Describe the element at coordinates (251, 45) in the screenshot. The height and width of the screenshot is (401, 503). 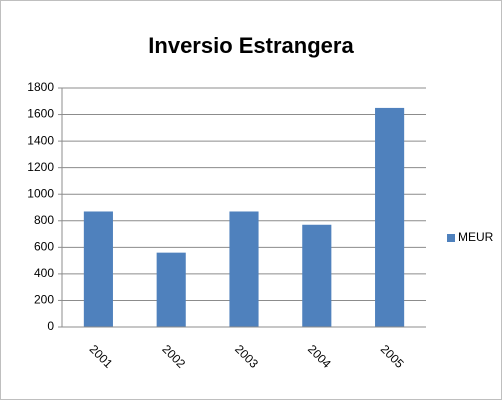
I see `chart-title: Inversio Estrangera` at that location.